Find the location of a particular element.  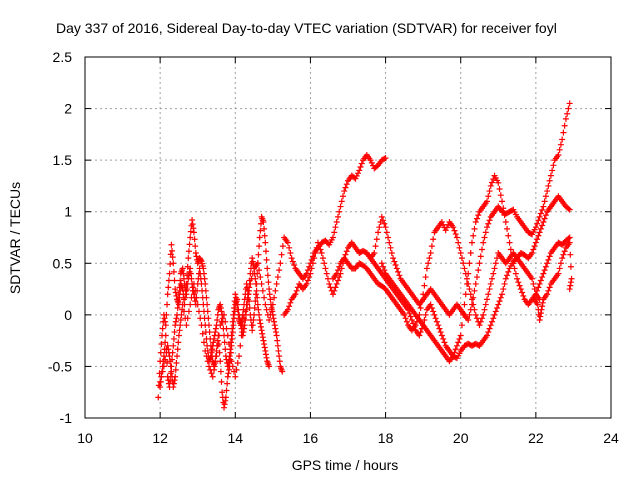

x-axis-label: GPS time / hours is located at coordinates (345, 465).